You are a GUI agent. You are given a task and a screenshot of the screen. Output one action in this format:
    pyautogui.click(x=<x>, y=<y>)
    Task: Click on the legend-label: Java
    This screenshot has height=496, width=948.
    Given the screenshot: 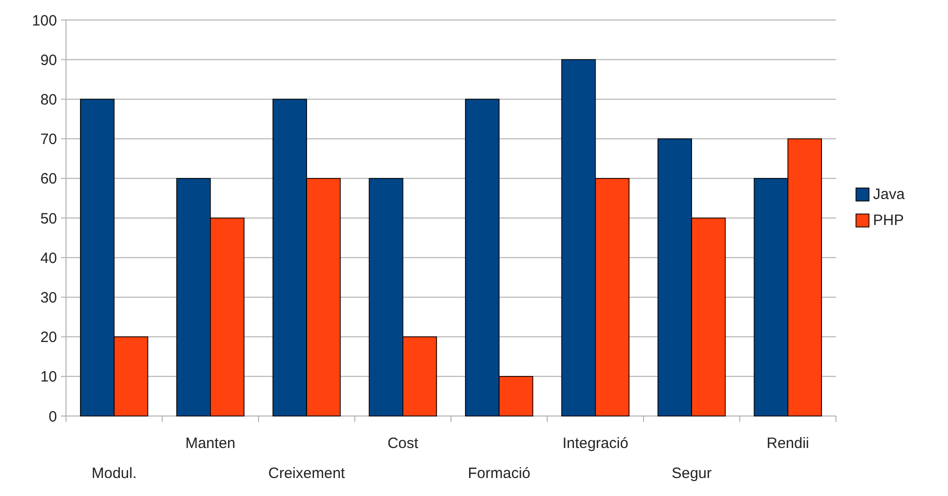 What is the action you would take?
    pyautogui.click(x=889, y=194)
    